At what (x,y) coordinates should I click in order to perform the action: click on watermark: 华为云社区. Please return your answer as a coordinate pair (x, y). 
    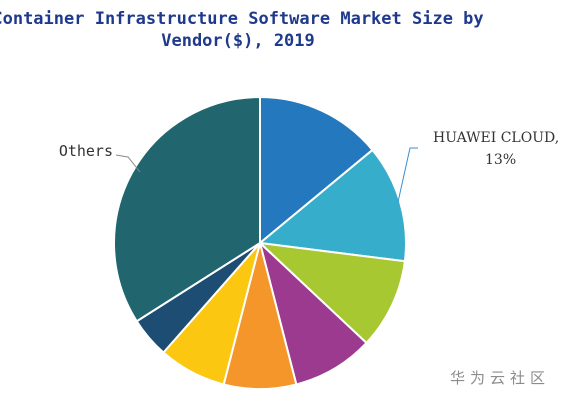
    Looking at the image, I should click on (499, 378).